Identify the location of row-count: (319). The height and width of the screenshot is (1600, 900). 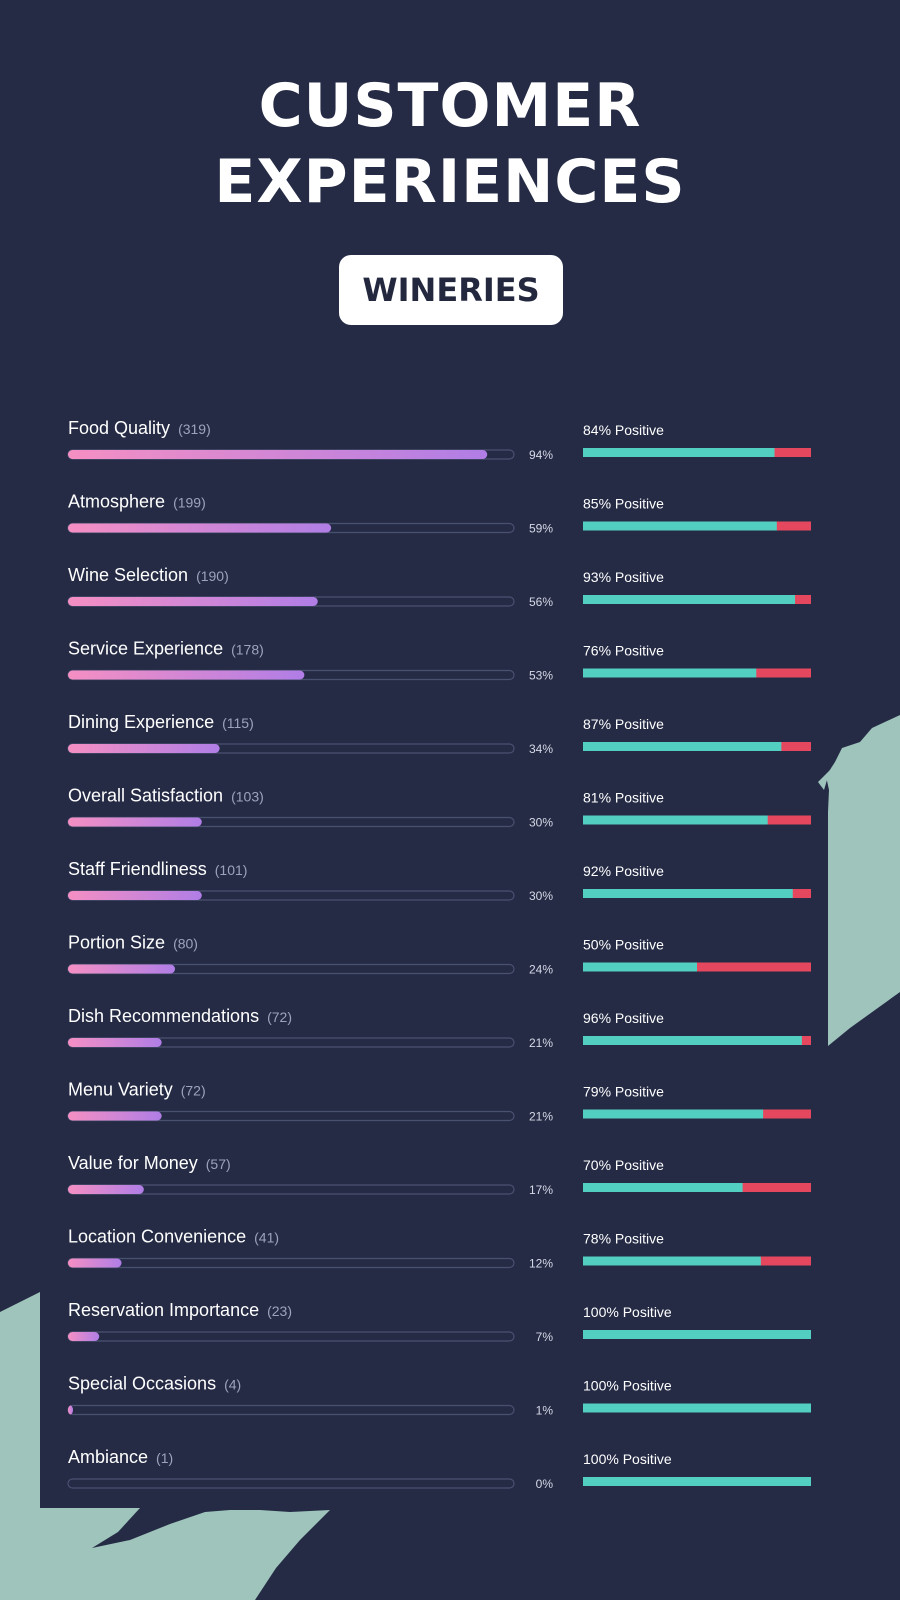
(194, 429).